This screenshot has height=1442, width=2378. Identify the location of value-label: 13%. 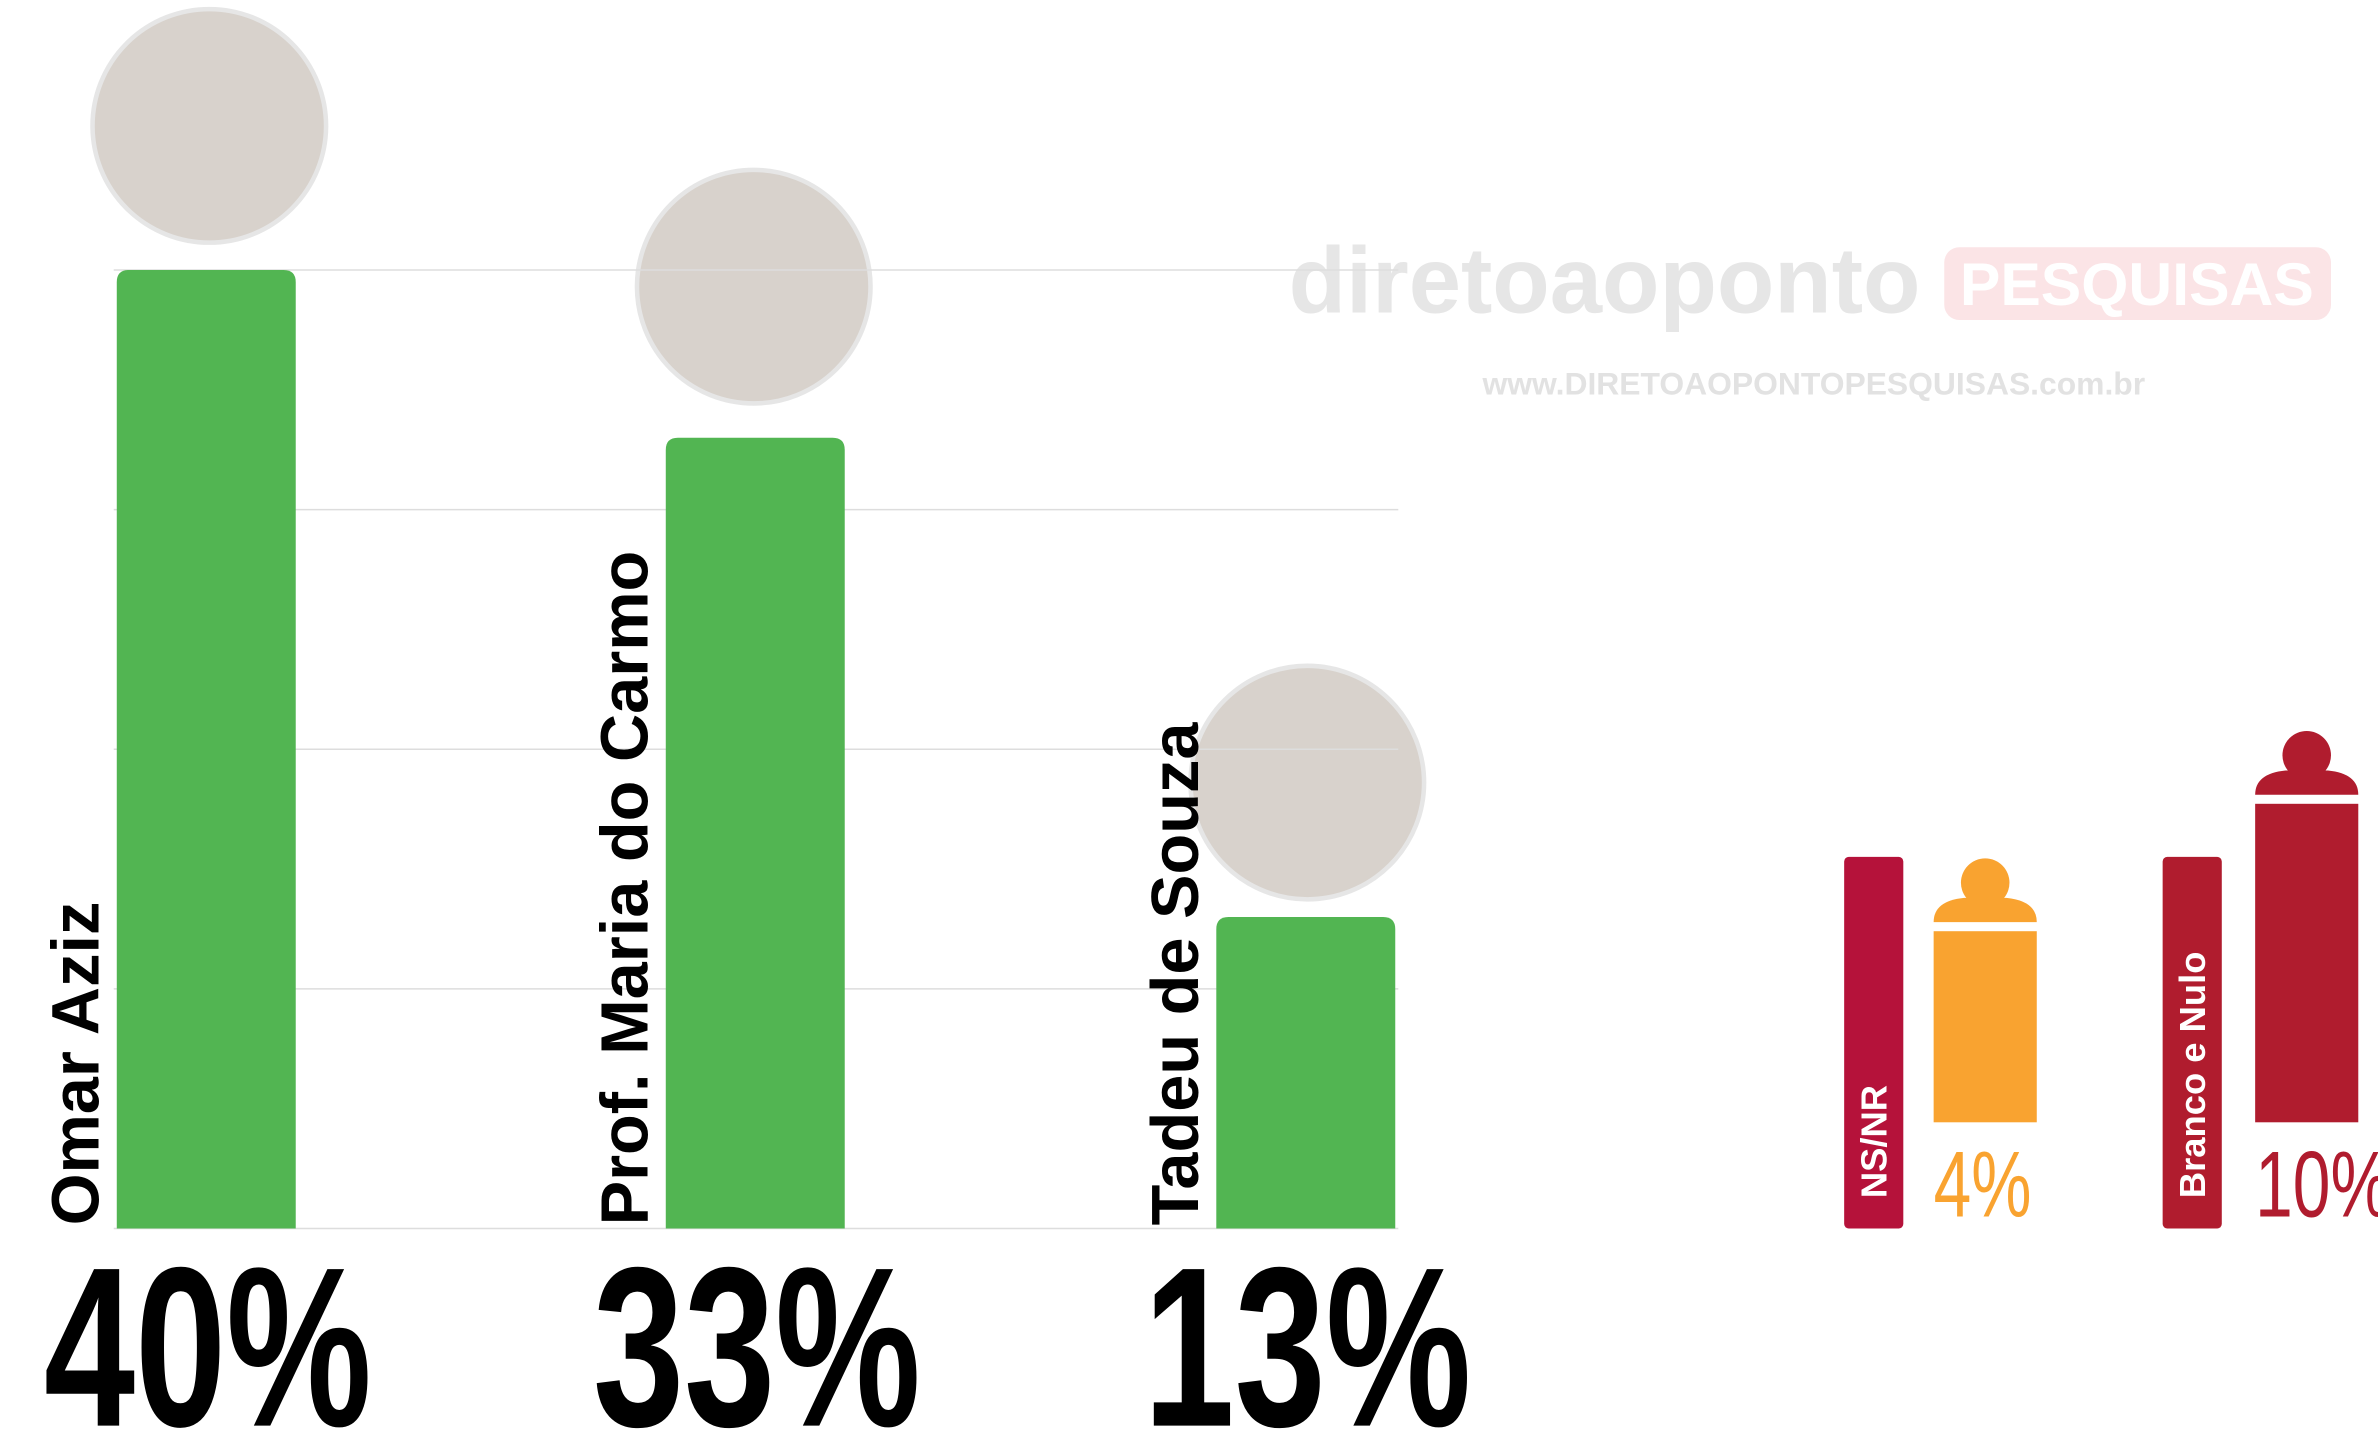
(1308, 1331).